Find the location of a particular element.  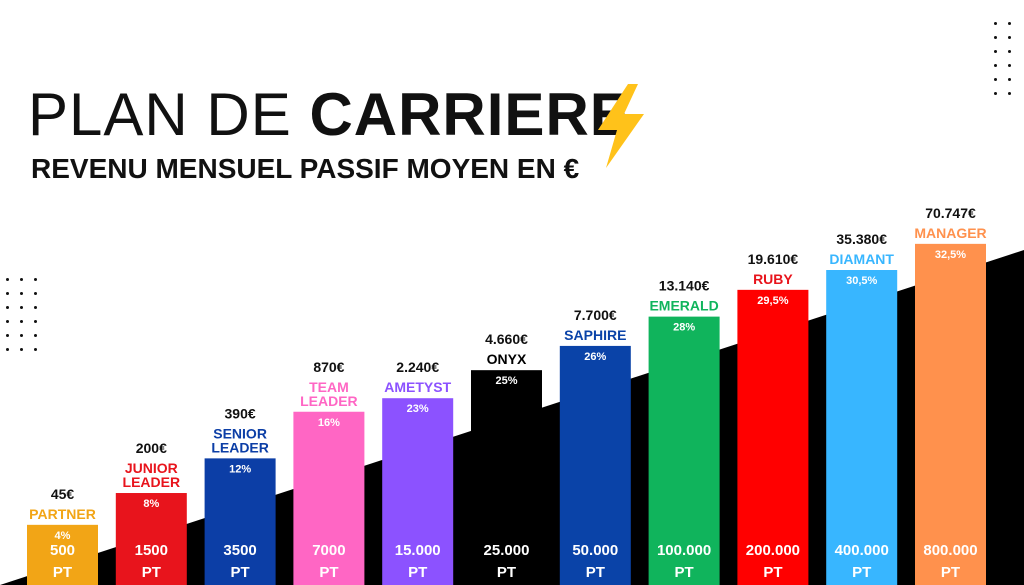

income-value-label: 45€ is located at coordinates (63, 494).